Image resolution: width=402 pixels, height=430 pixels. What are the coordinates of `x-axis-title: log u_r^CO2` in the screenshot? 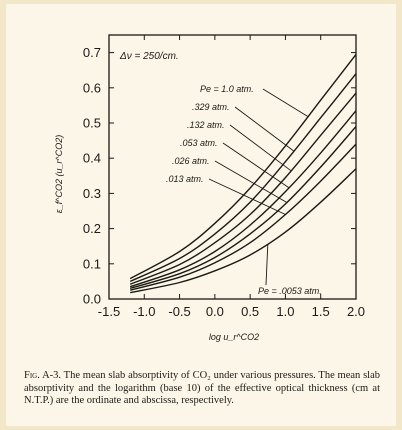 It's located at (234, 337).